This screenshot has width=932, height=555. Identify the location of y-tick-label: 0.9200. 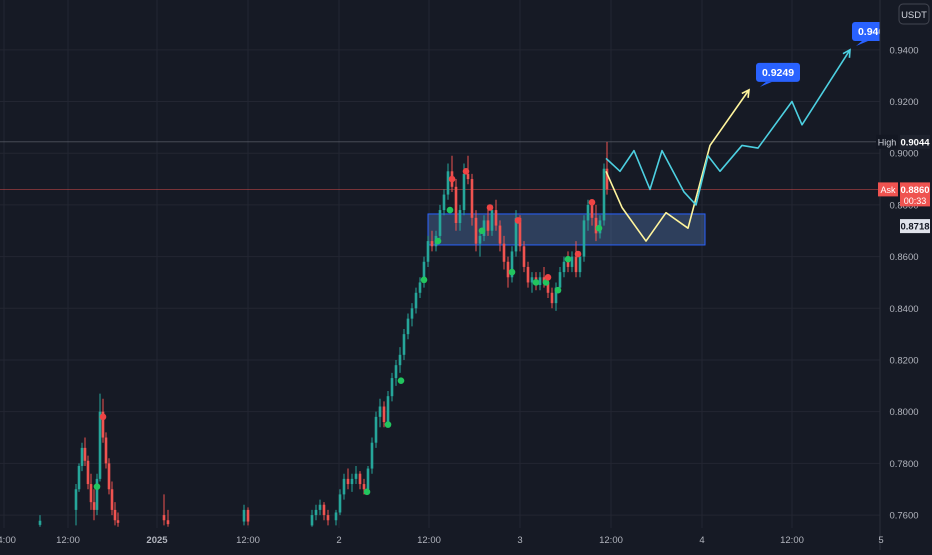
(903, 102).